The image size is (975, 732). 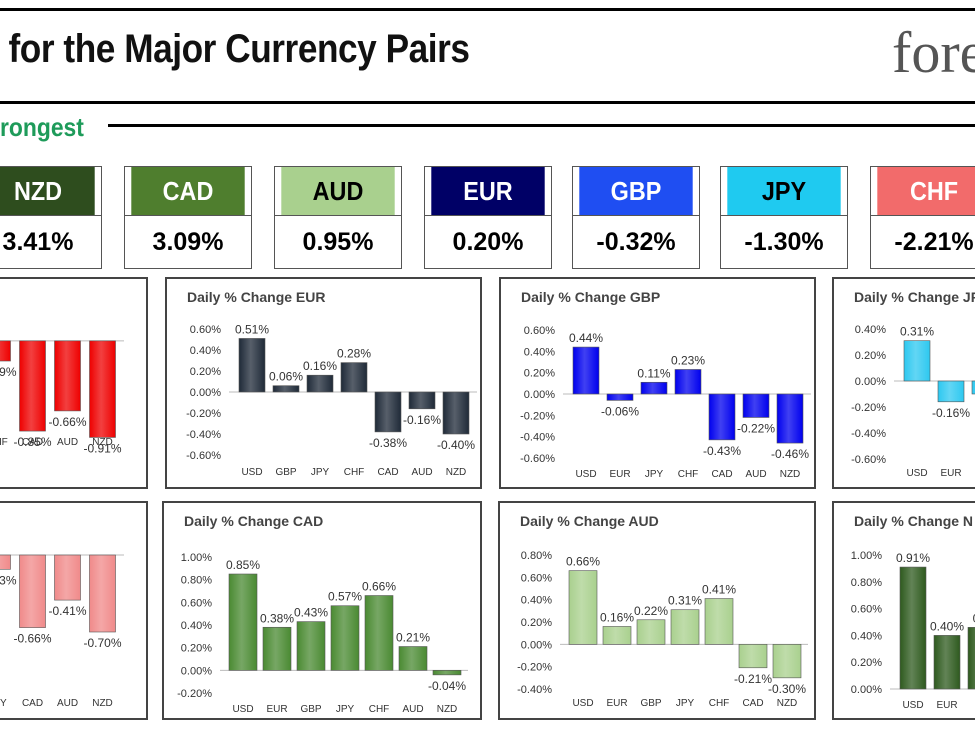 I want to click on currency-change-value: 0.95%, so click(x=338, y=242).